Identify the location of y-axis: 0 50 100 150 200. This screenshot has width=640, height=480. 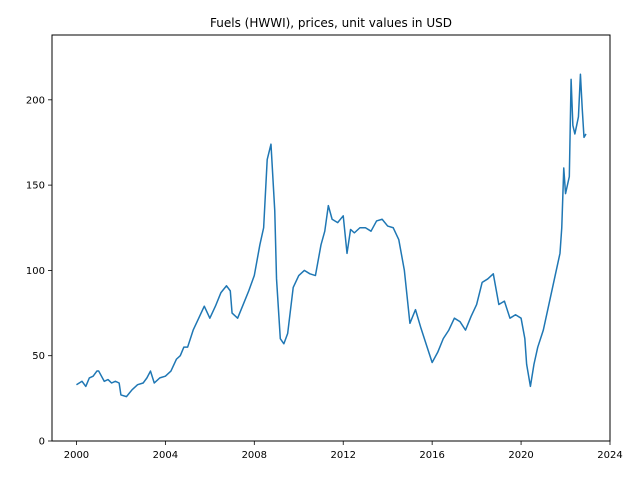
(39, 271).